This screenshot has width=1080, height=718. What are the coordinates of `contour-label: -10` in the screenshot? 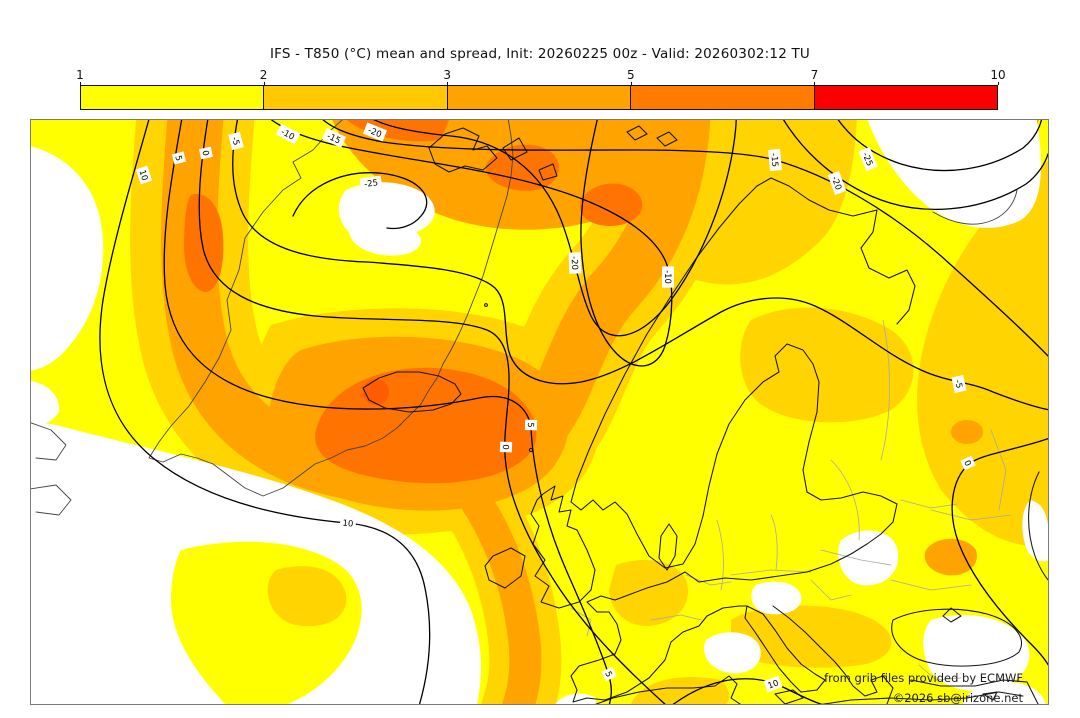 It's located at (668, 277).